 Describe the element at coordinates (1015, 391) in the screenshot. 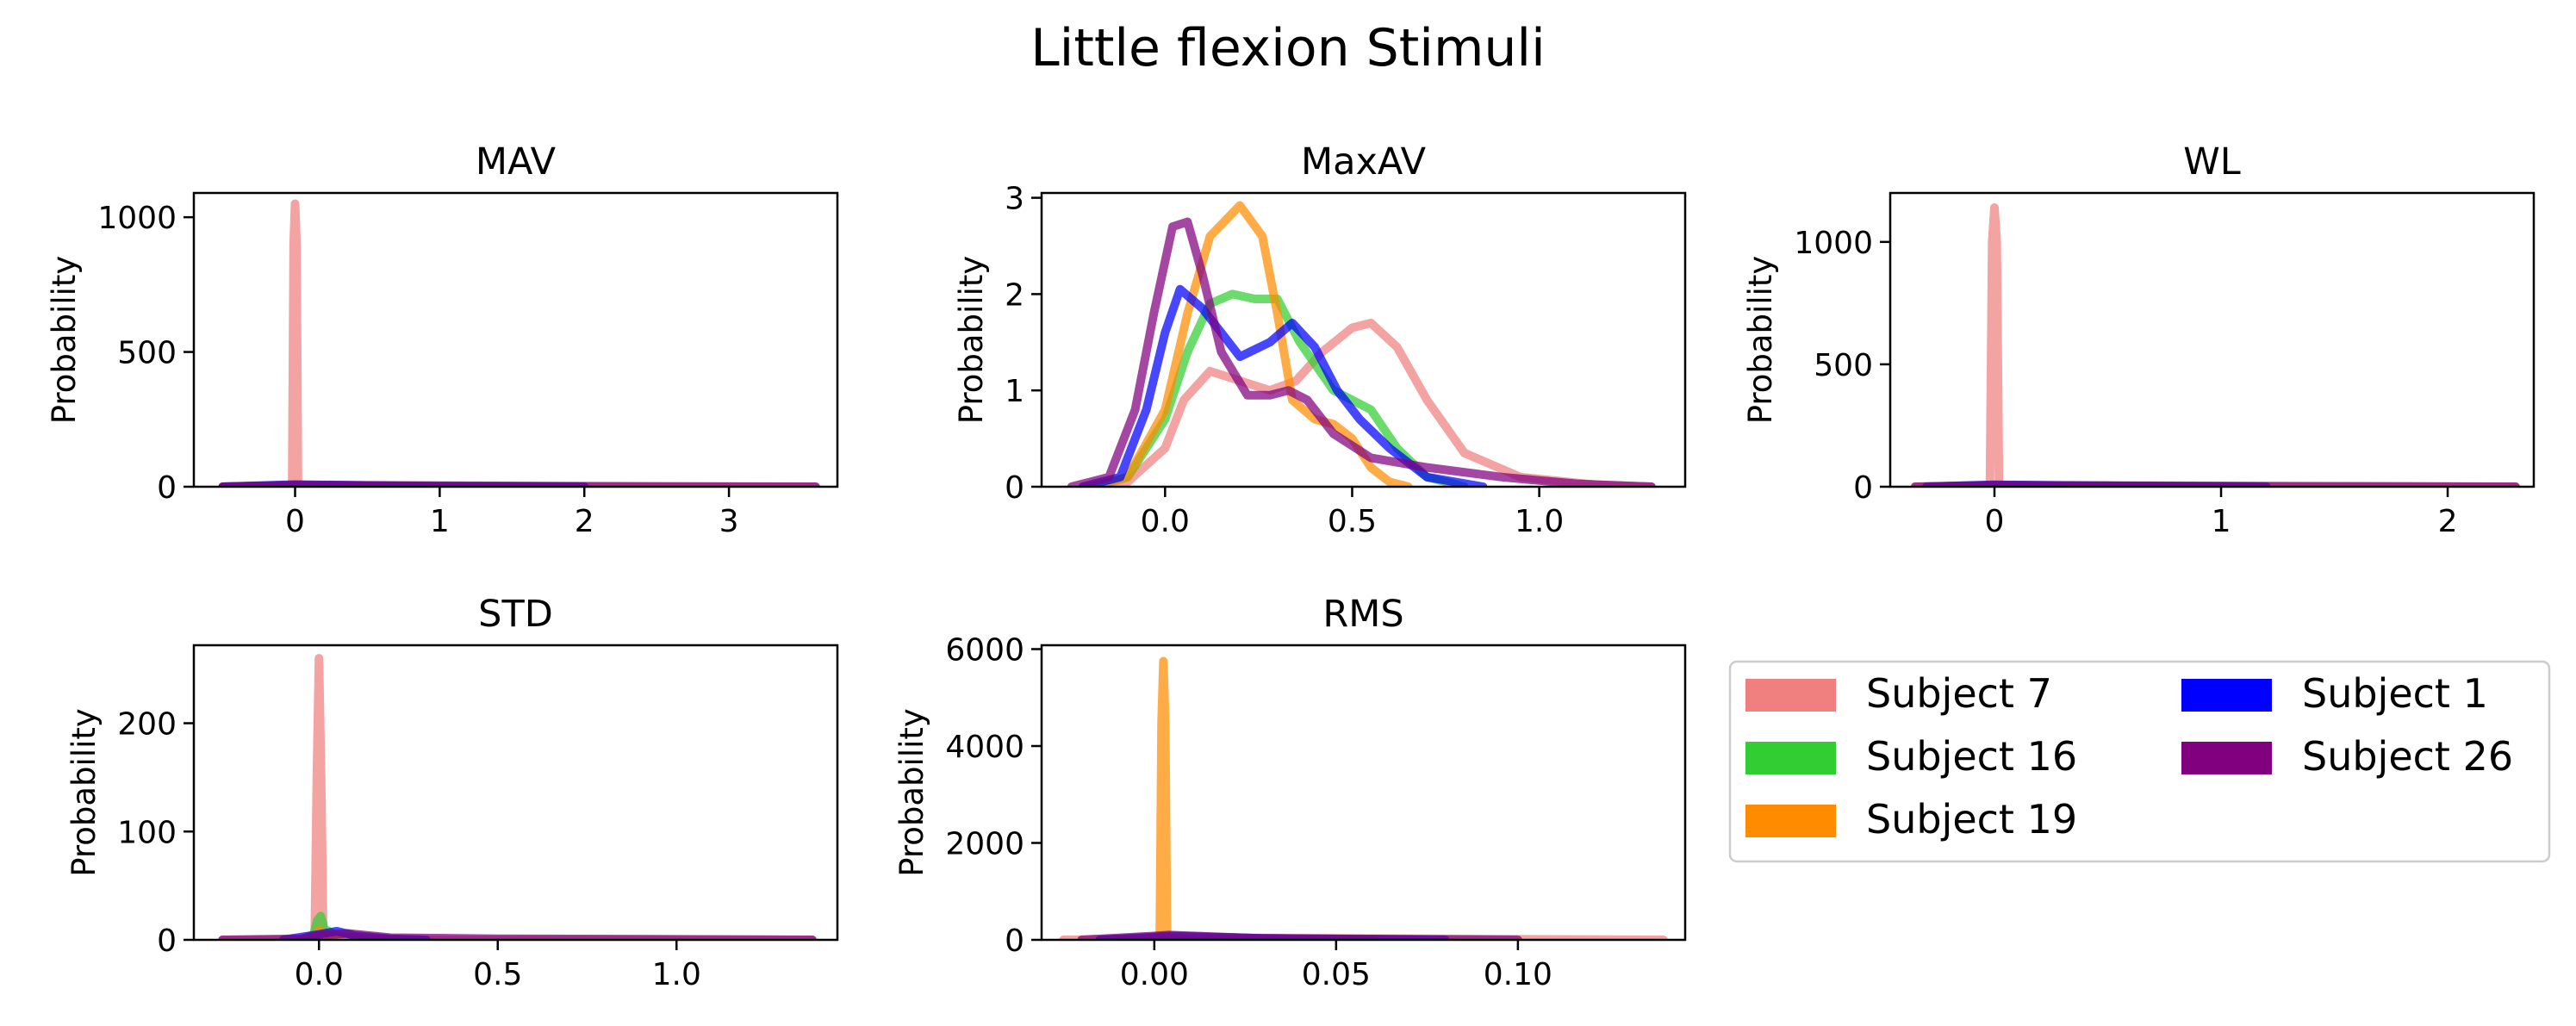

I see `y-tick-label: 1` at that location.